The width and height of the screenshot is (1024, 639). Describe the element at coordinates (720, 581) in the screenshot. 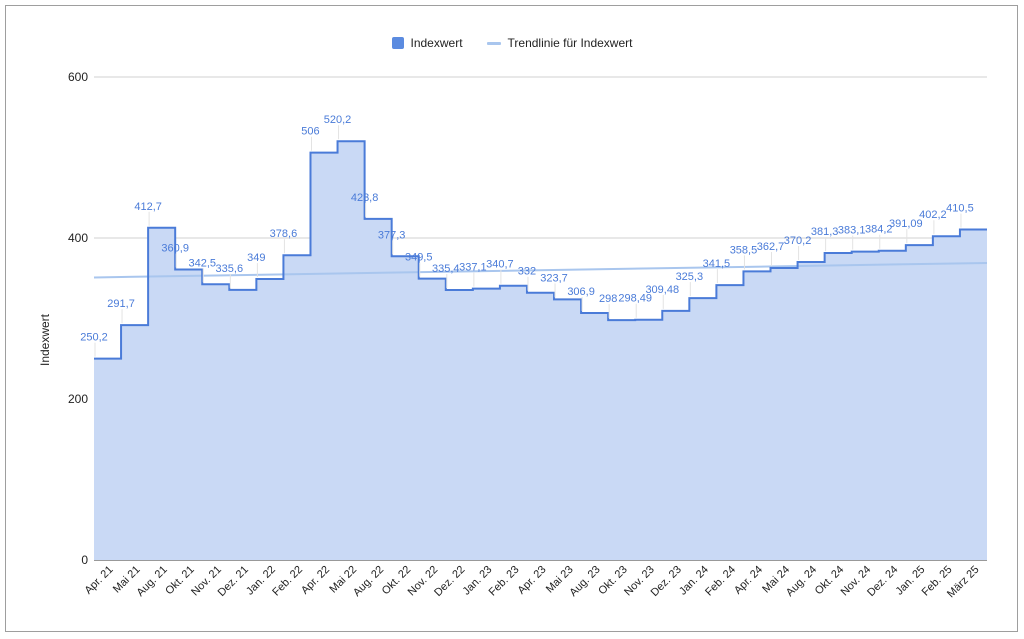

I see `x-tick-label: Feb. 24` at that location.